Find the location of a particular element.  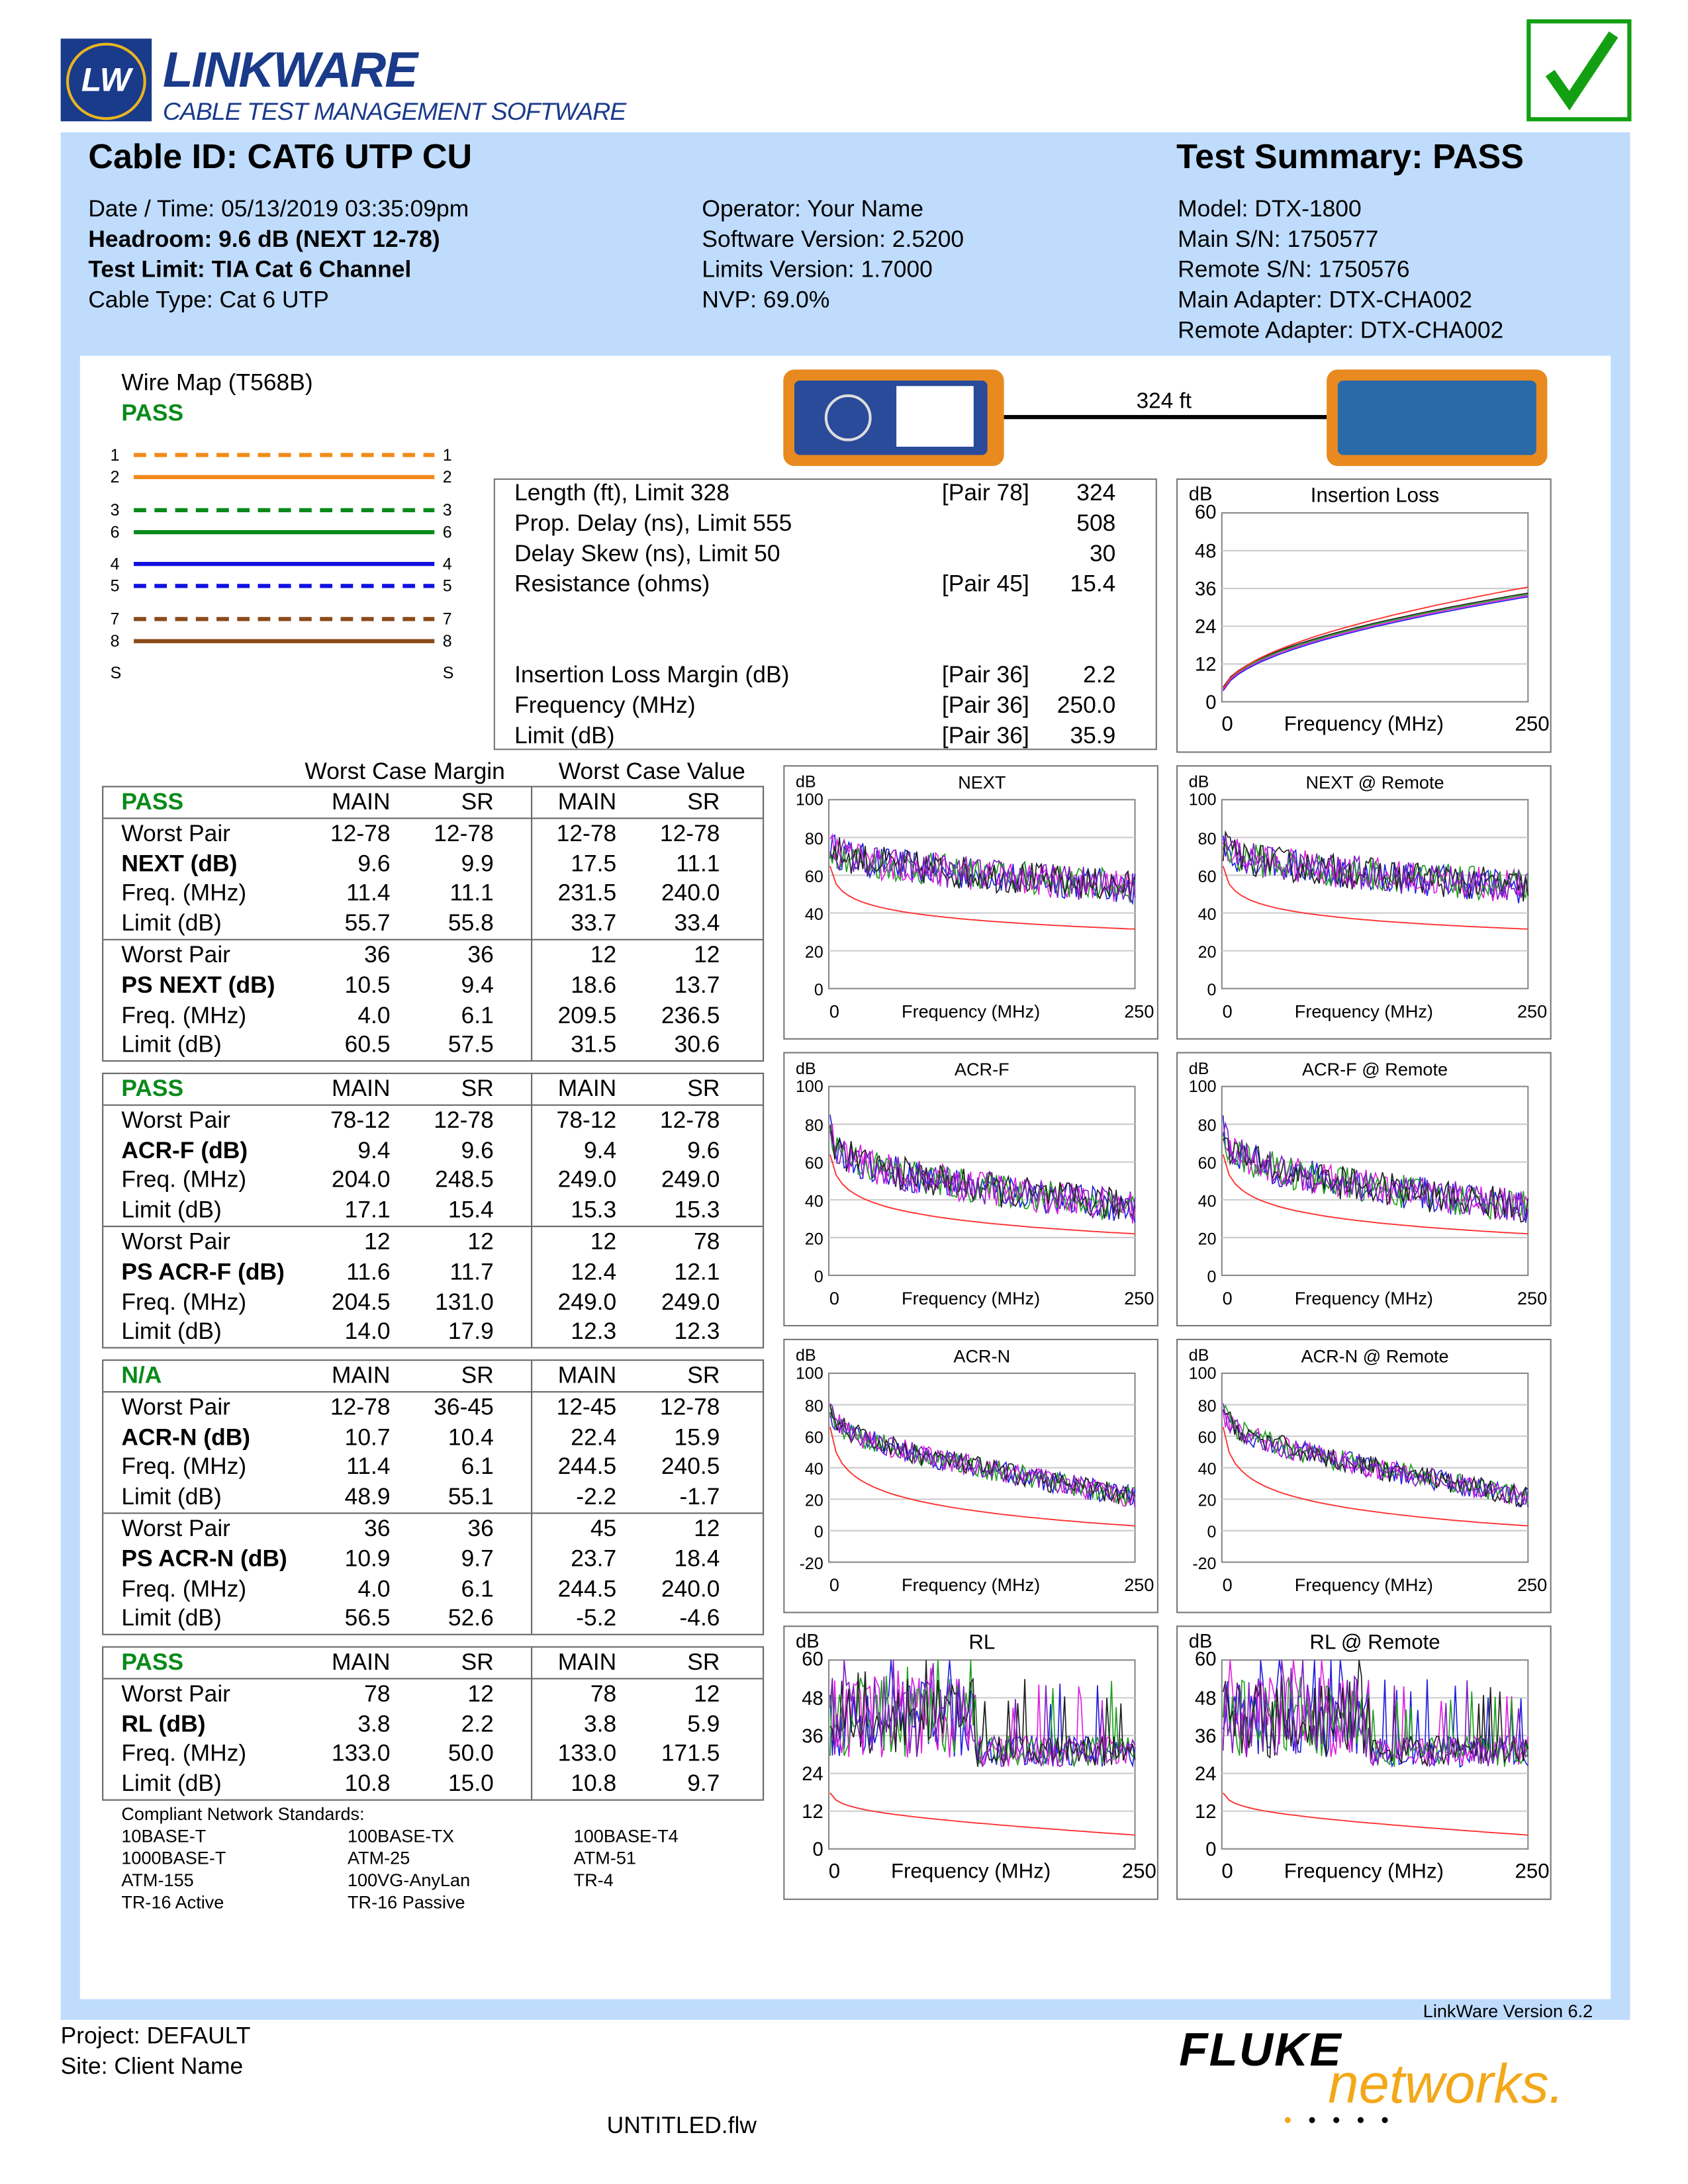

cell-value: 12-78 is located at coordinates (360, 1406).